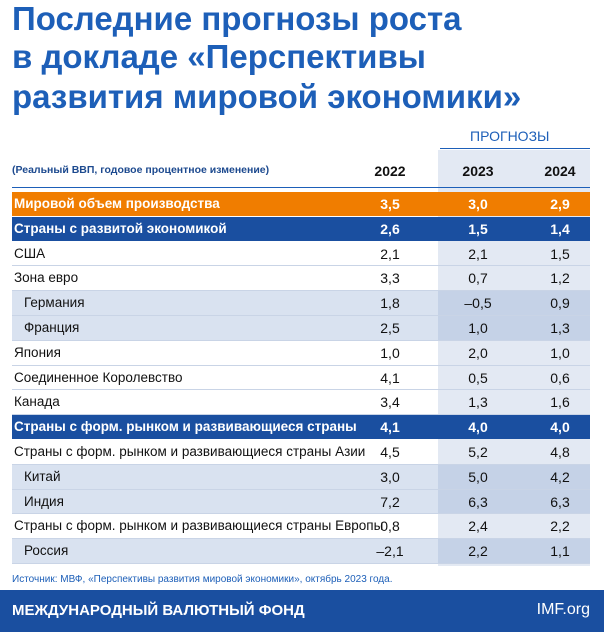  Describe the element at coordinates (478, 377) in the screenshot. I see `value: 0,5` at that location.